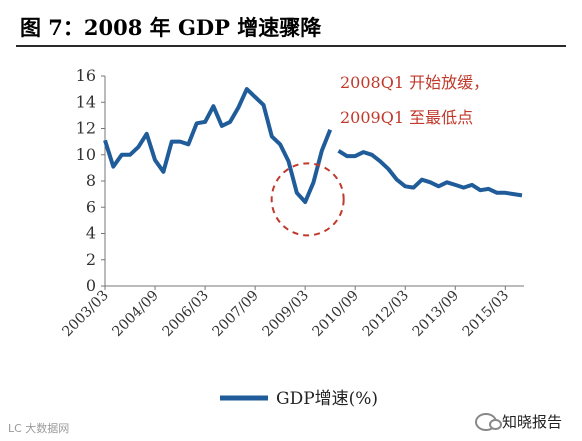  What do you see at coordinates (291, 46) in the screenshot?
I see `title-divider` at bounding box center [291, 46].